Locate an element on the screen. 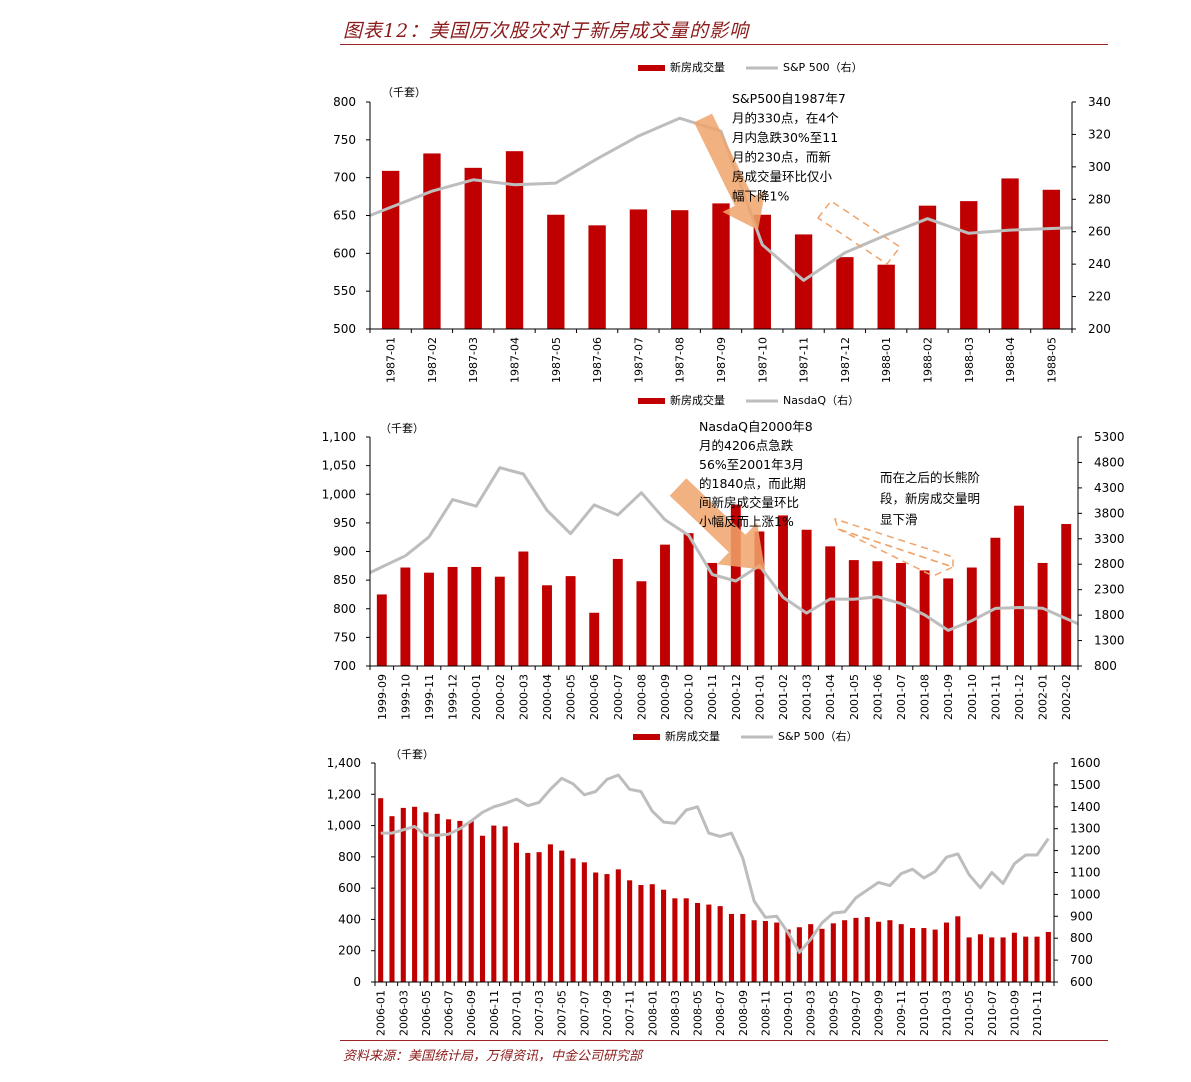 The height and width of the screenshot is (1082, 1191). x-tick-label: 1988-05 is located at coordinates (1051, 360).